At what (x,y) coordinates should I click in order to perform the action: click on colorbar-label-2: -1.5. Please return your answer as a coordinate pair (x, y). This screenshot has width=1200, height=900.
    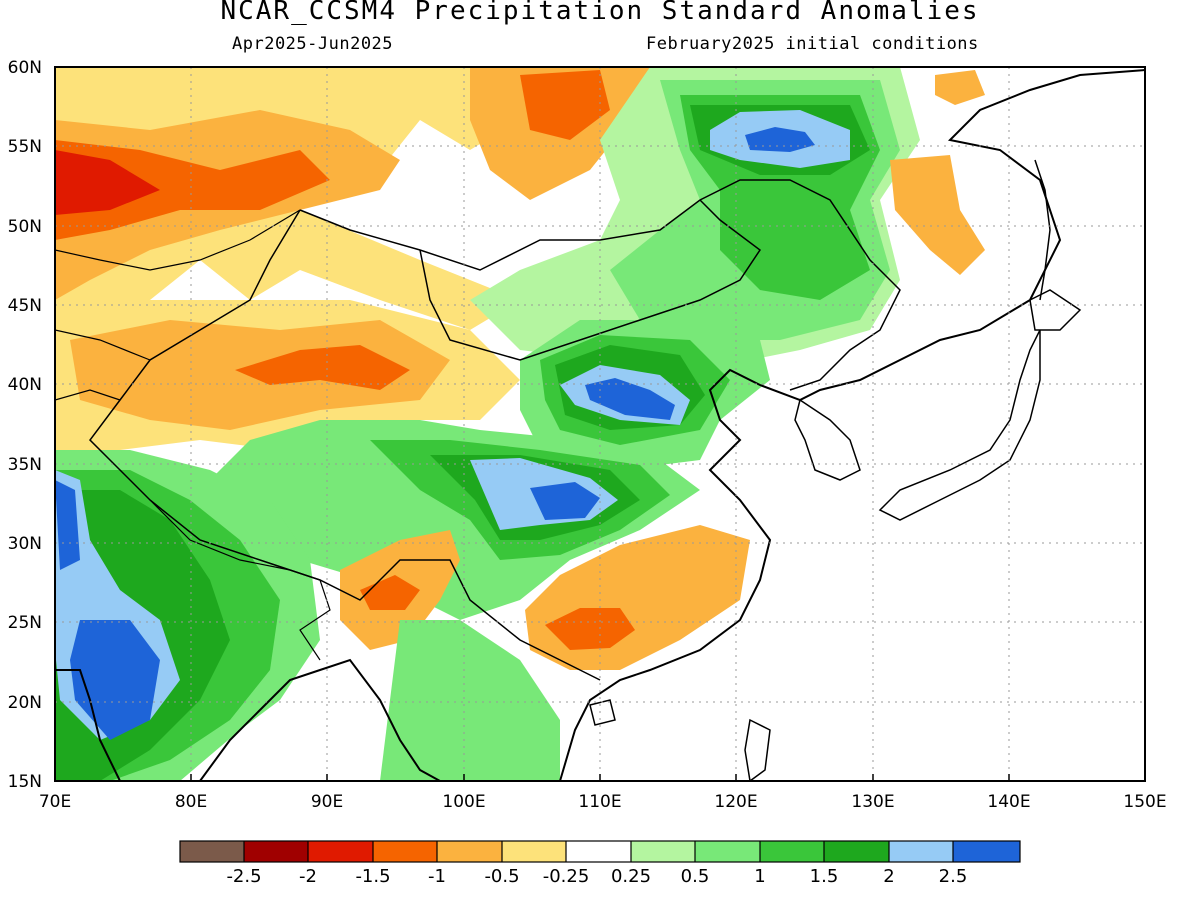
    Looking at the image, I should click on (372, 876).